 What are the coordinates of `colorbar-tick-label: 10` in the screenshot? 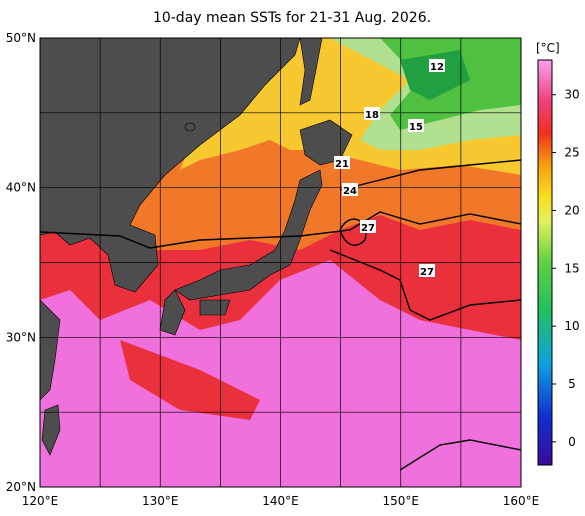 It's located at (571, 326).